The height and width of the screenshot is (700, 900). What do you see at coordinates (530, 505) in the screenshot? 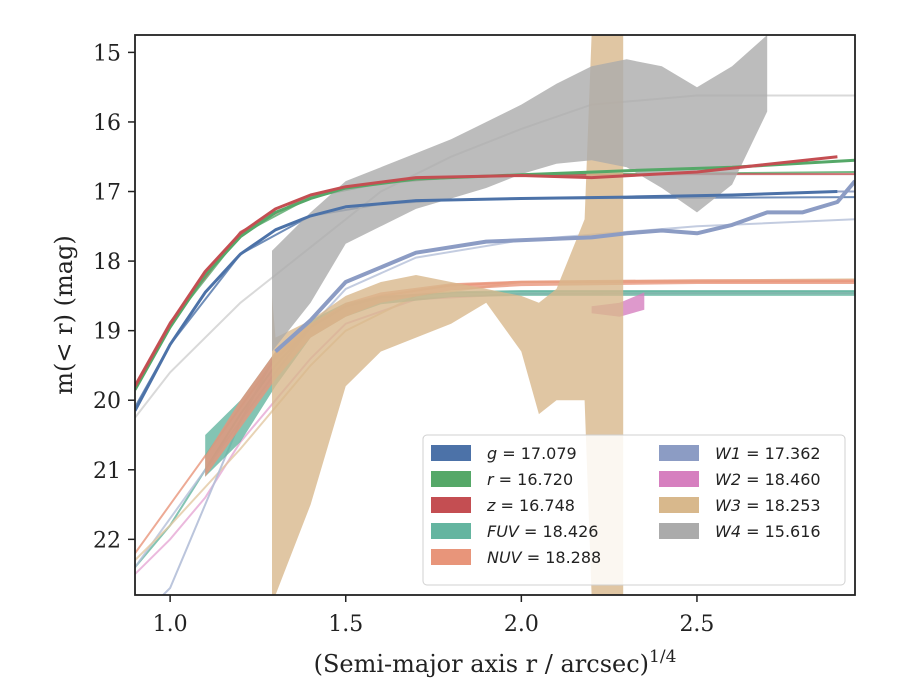
I see `legend-label-z: z = 16.748` at bounding box center [530, 505].